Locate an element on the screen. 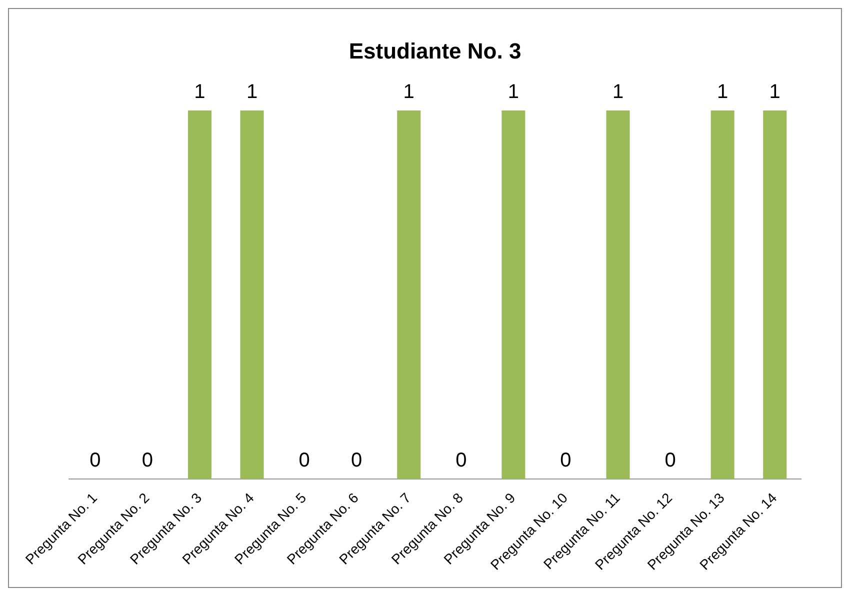 The width and height of the screenshot is (852, 596). chart-title: Estudiante No. 3 is located at coordinates (435, 51).